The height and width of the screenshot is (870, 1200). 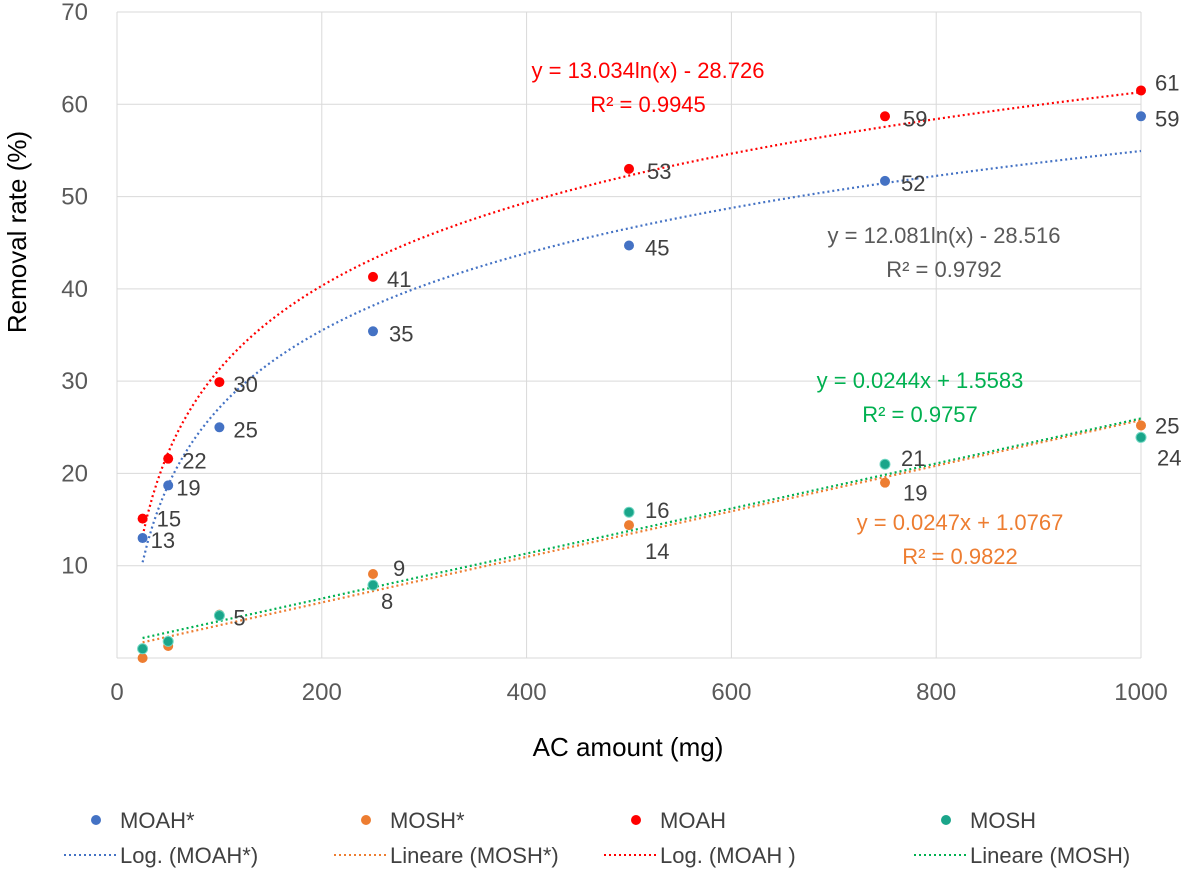 What do you see at coordinates (387, 601) in the screenshot?
I see `data-label: 8` at bounding box center [387, 601].